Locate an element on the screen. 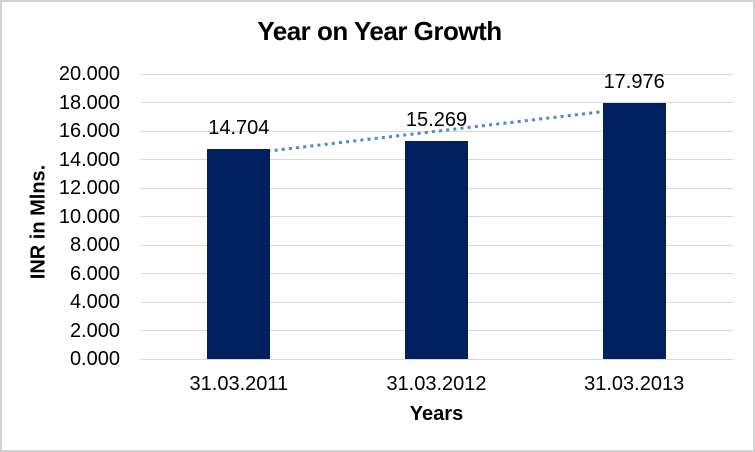  bar-data-label: 15.269 is located at coordinates (436, 120).